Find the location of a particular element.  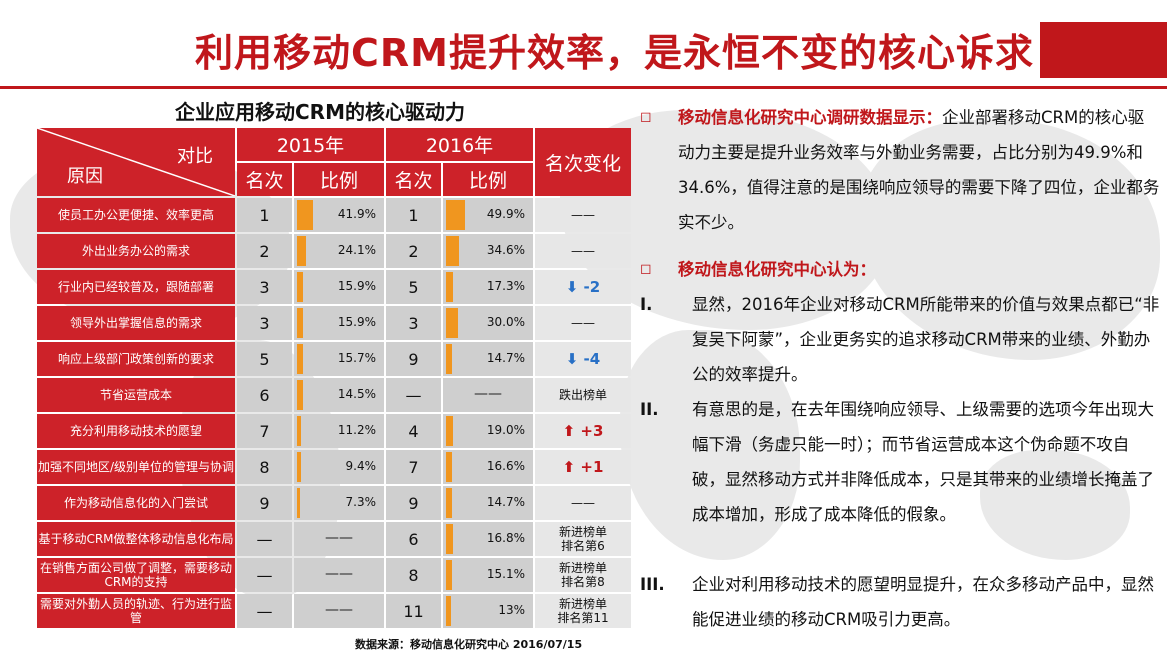

rank-2016-cell: 7 is located at coordinates (413, 467).